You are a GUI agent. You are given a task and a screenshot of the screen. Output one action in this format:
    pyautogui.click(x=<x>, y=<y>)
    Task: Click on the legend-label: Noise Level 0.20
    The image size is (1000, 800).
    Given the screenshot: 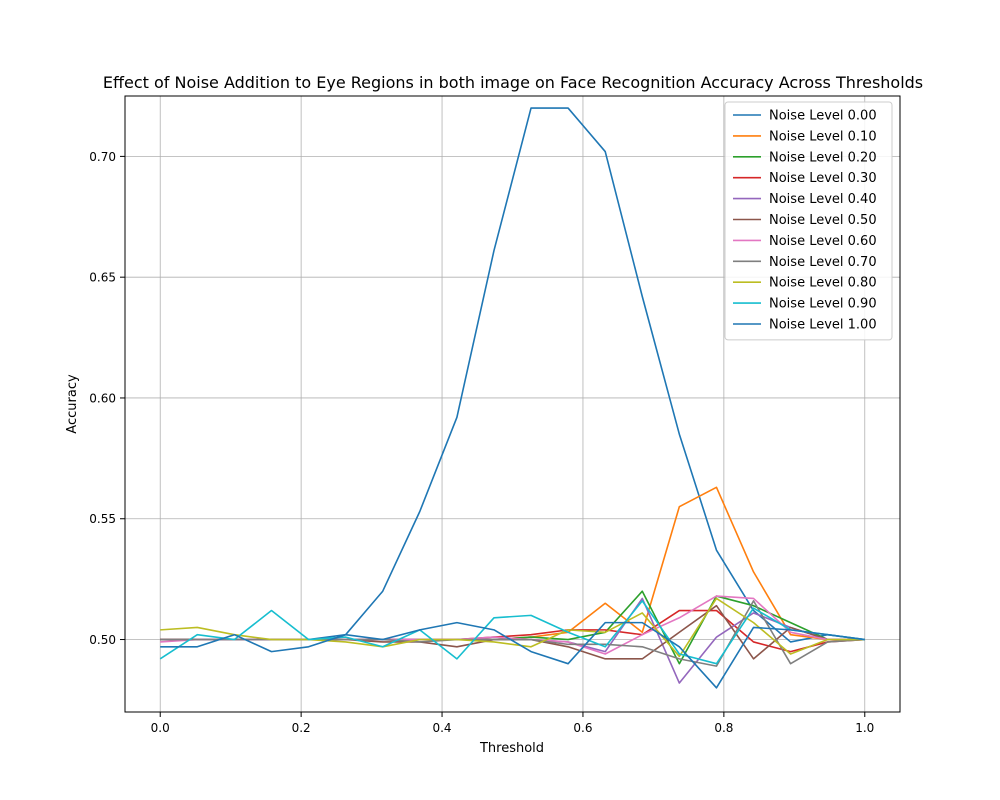 What is the action you would take?
    pyautogui.click(x=823, y=157)
    